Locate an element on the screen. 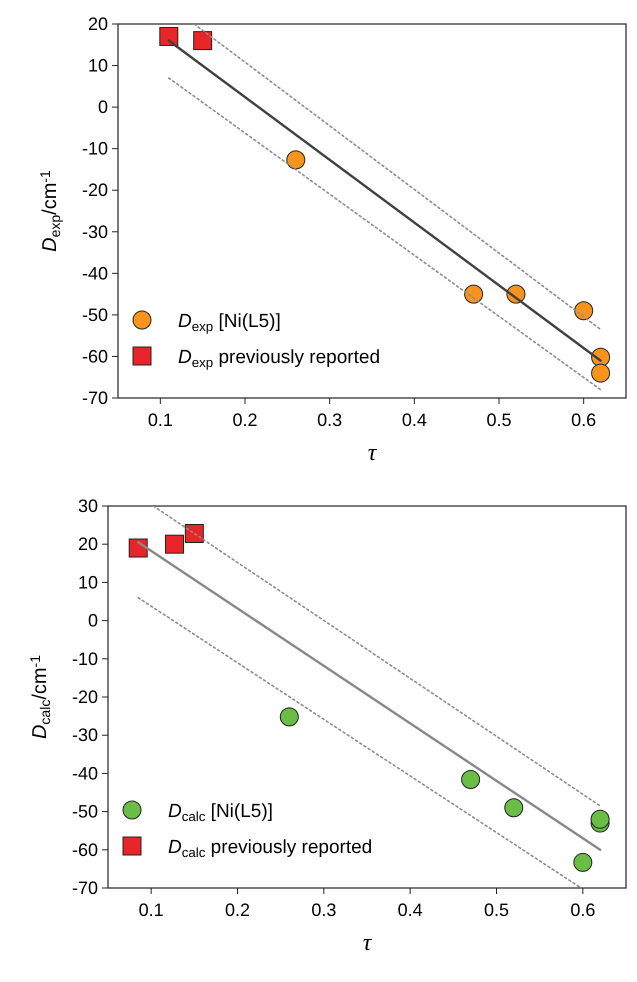 Image resolution: width=637 pixels, height=982 pixels. legend-label: D$_{calc}$ previously reported is located at coordinates (270, 848).